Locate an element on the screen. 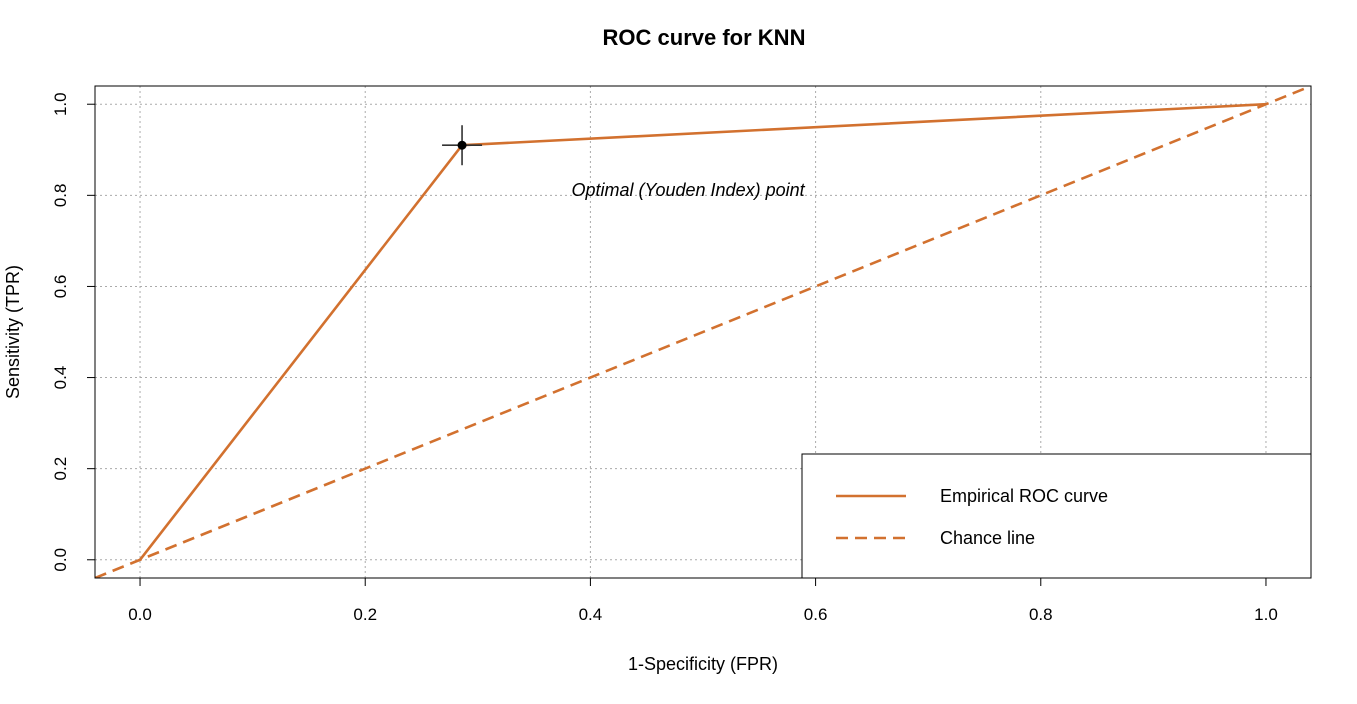  legend-label-0: Empirical ROC curve is located at coordinates (1024, 496).